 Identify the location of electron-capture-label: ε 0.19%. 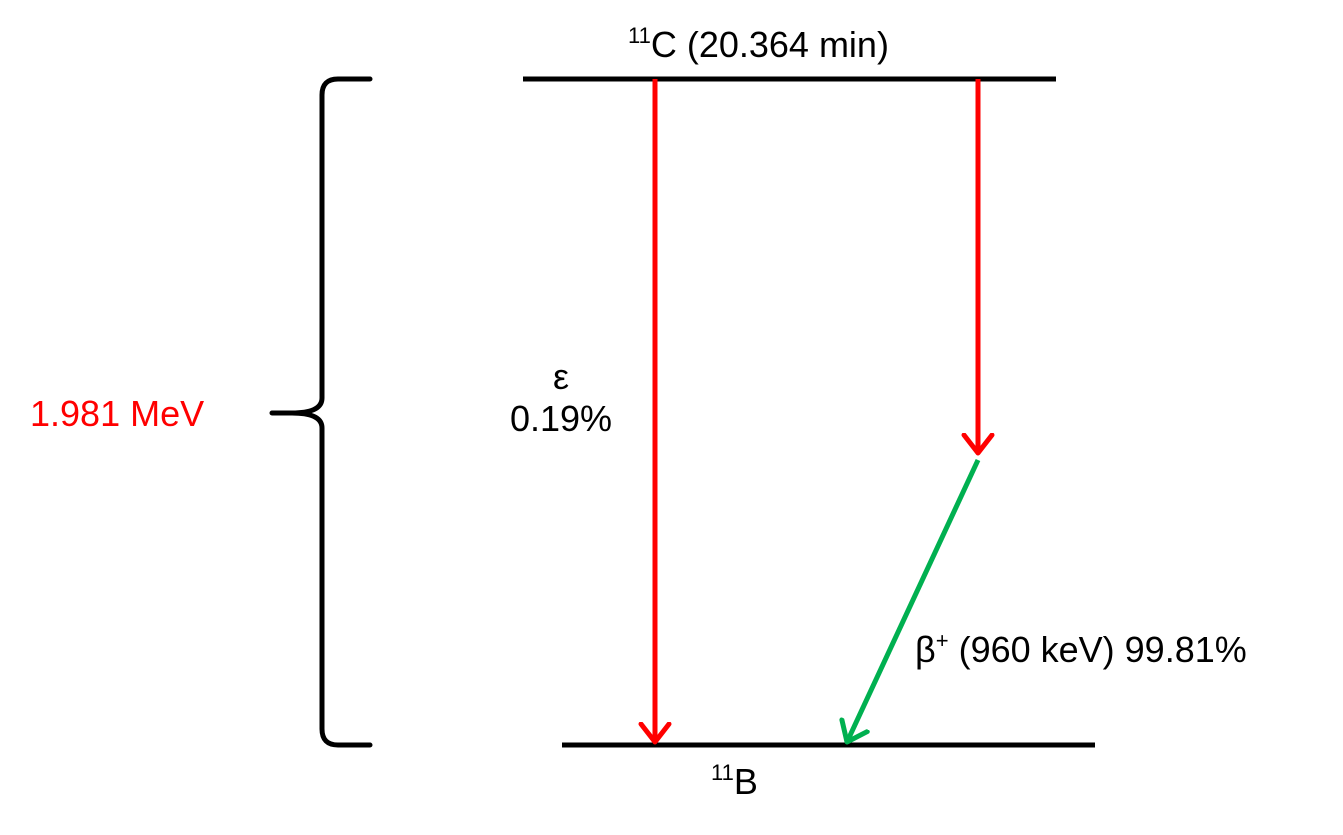
(561, 398).